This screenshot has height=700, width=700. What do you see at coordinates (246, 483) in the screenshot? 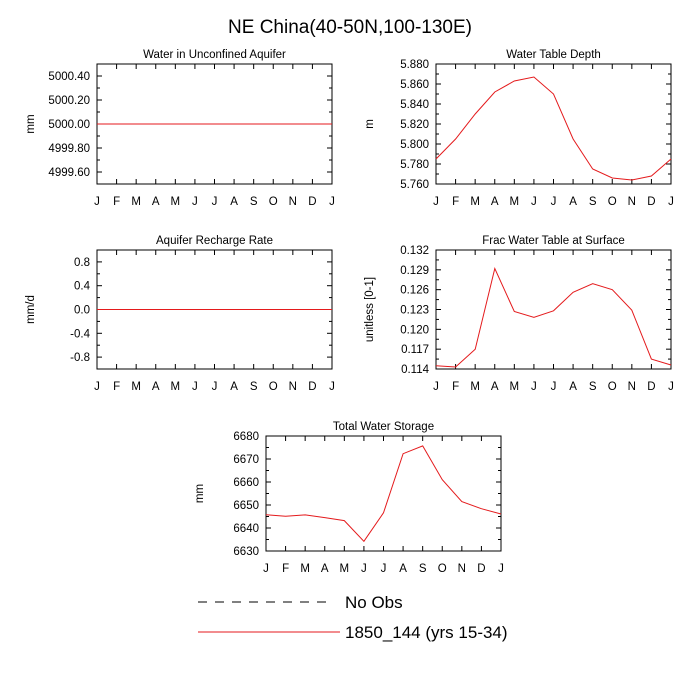
I see `y-tick-label: 6660` at bounding box center [246, 483].